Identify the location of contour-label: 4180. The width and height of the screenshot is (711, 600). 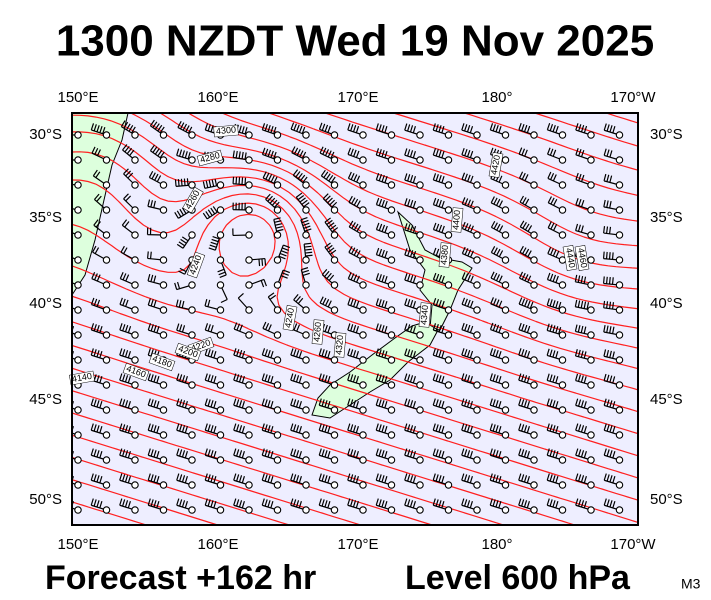
(162, 362).